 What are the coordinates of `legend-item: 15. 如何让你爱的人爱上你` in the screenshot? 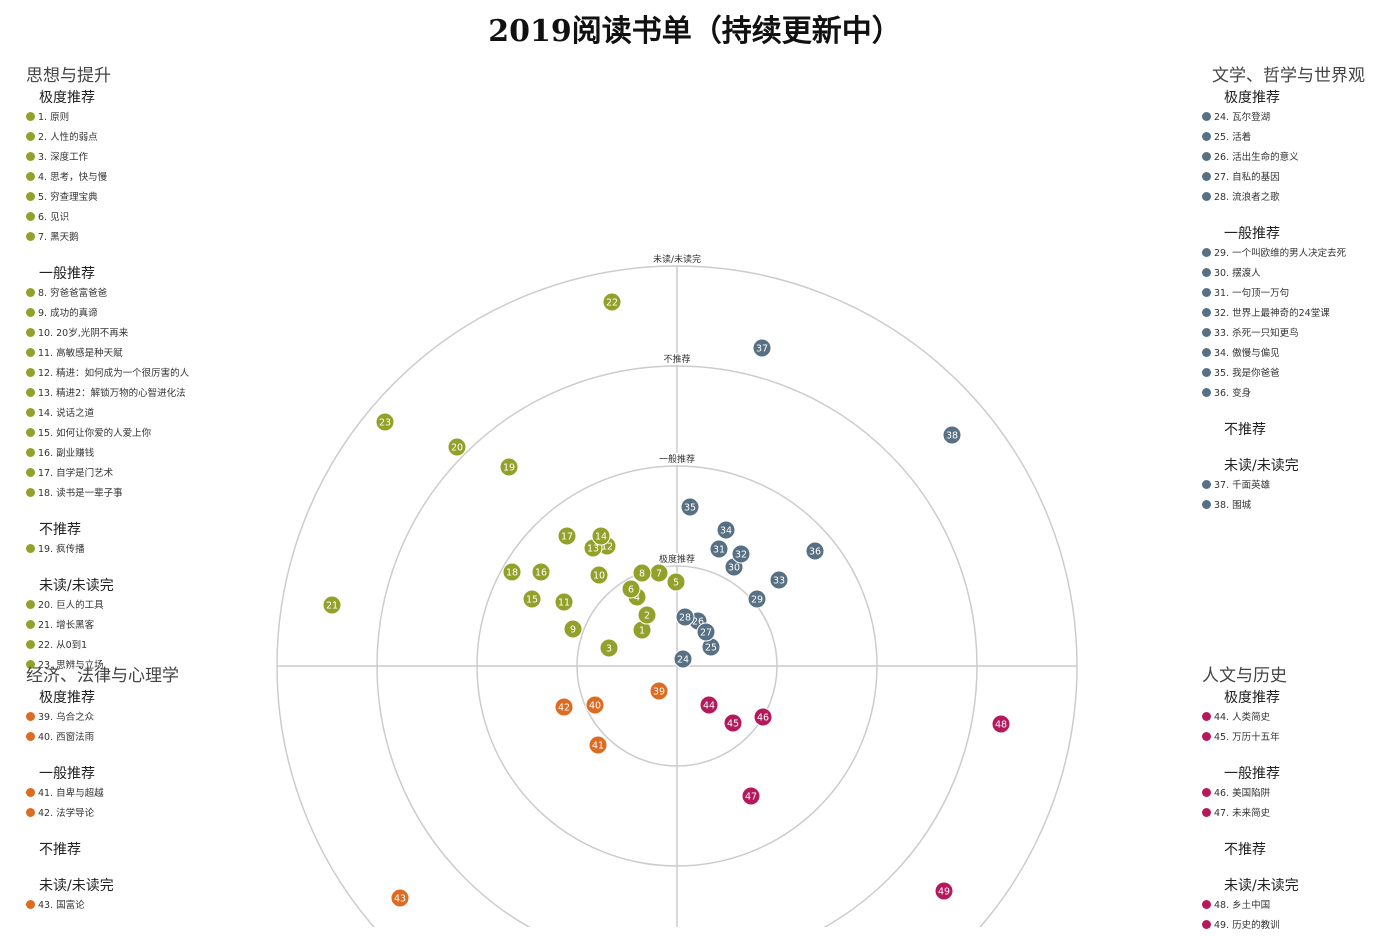 It's located at (156, 434).